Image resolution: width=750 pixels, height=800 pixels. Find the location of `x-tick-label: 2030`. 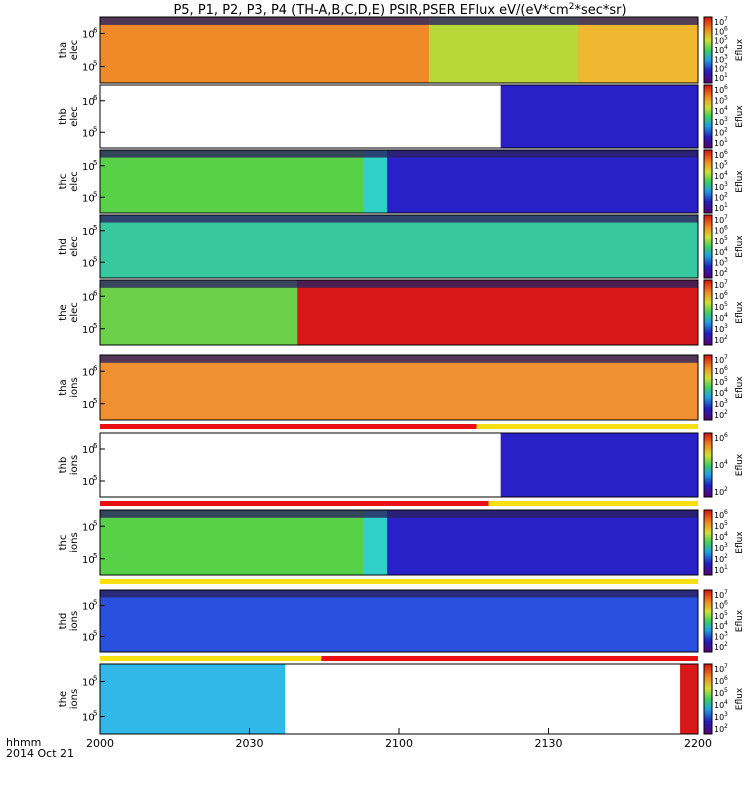

x-tick-label: 2030 is located at coordinates (250, 743).